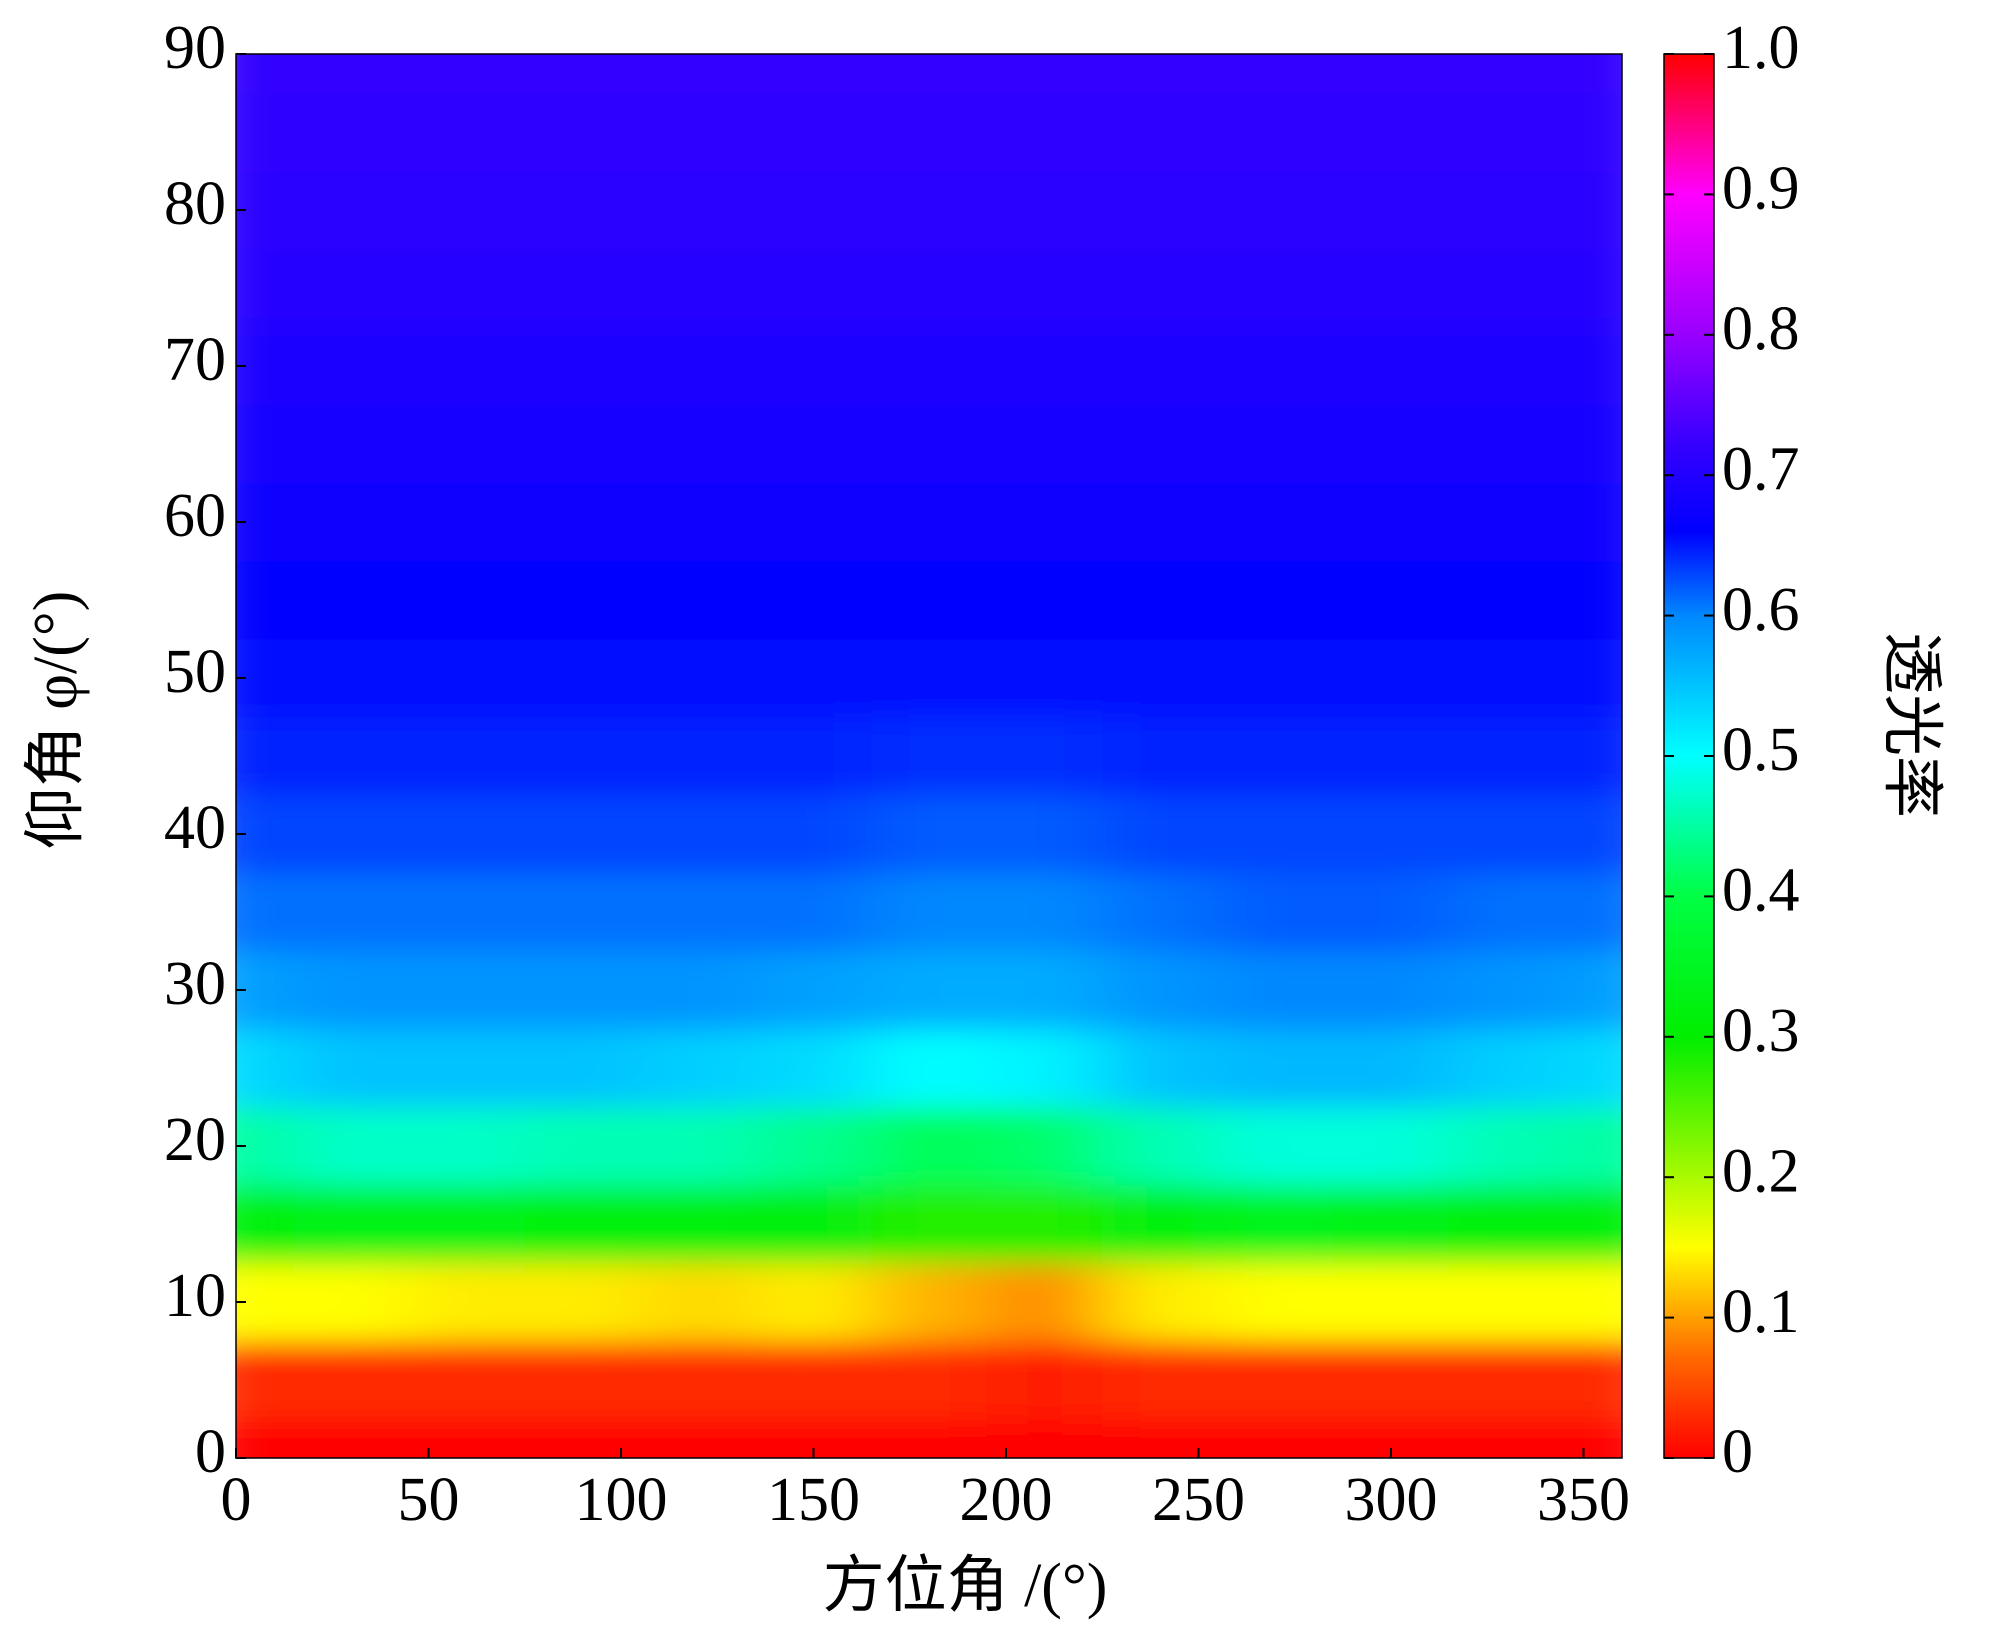  I want to click on colorbar-tick-label: 0.6, so click(1761, 610).